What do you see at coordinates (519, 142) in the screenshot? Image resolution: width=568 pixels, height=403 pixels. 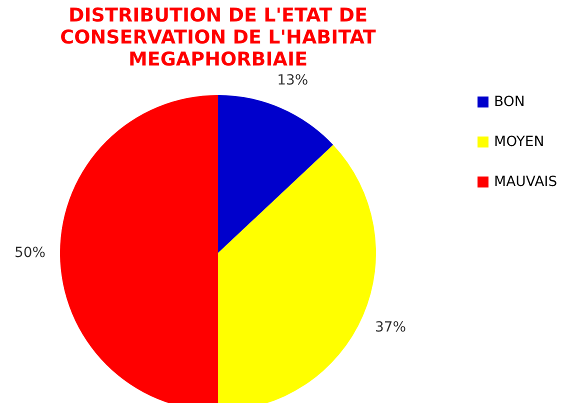 I see `legend-label: MOYEN` at bounding box center [519, 142].